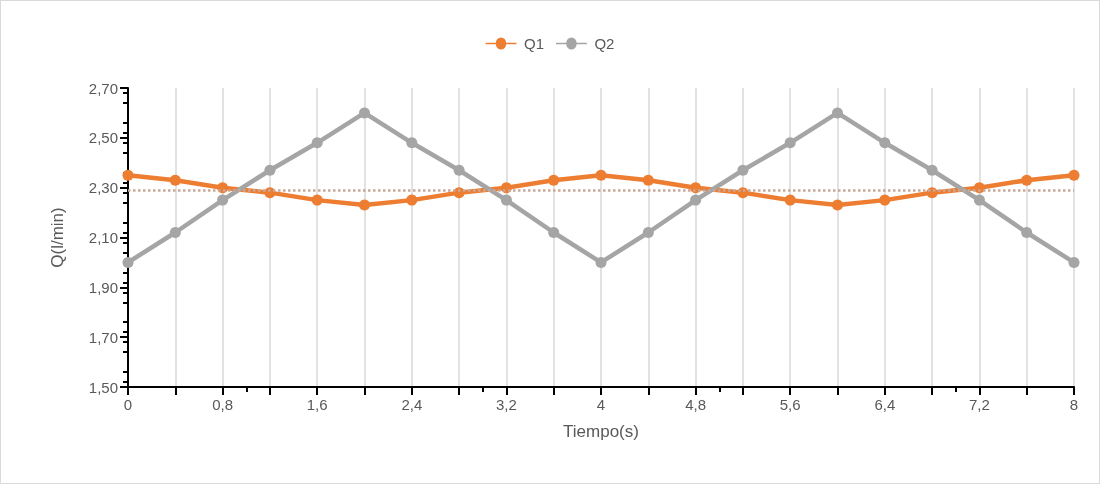 Image resolution: width=1100 pixels, height=484 pixels. Describe the element at coordinates (223, 404) in the screenshot. I see `x-tick-label: 0,8` at that location.